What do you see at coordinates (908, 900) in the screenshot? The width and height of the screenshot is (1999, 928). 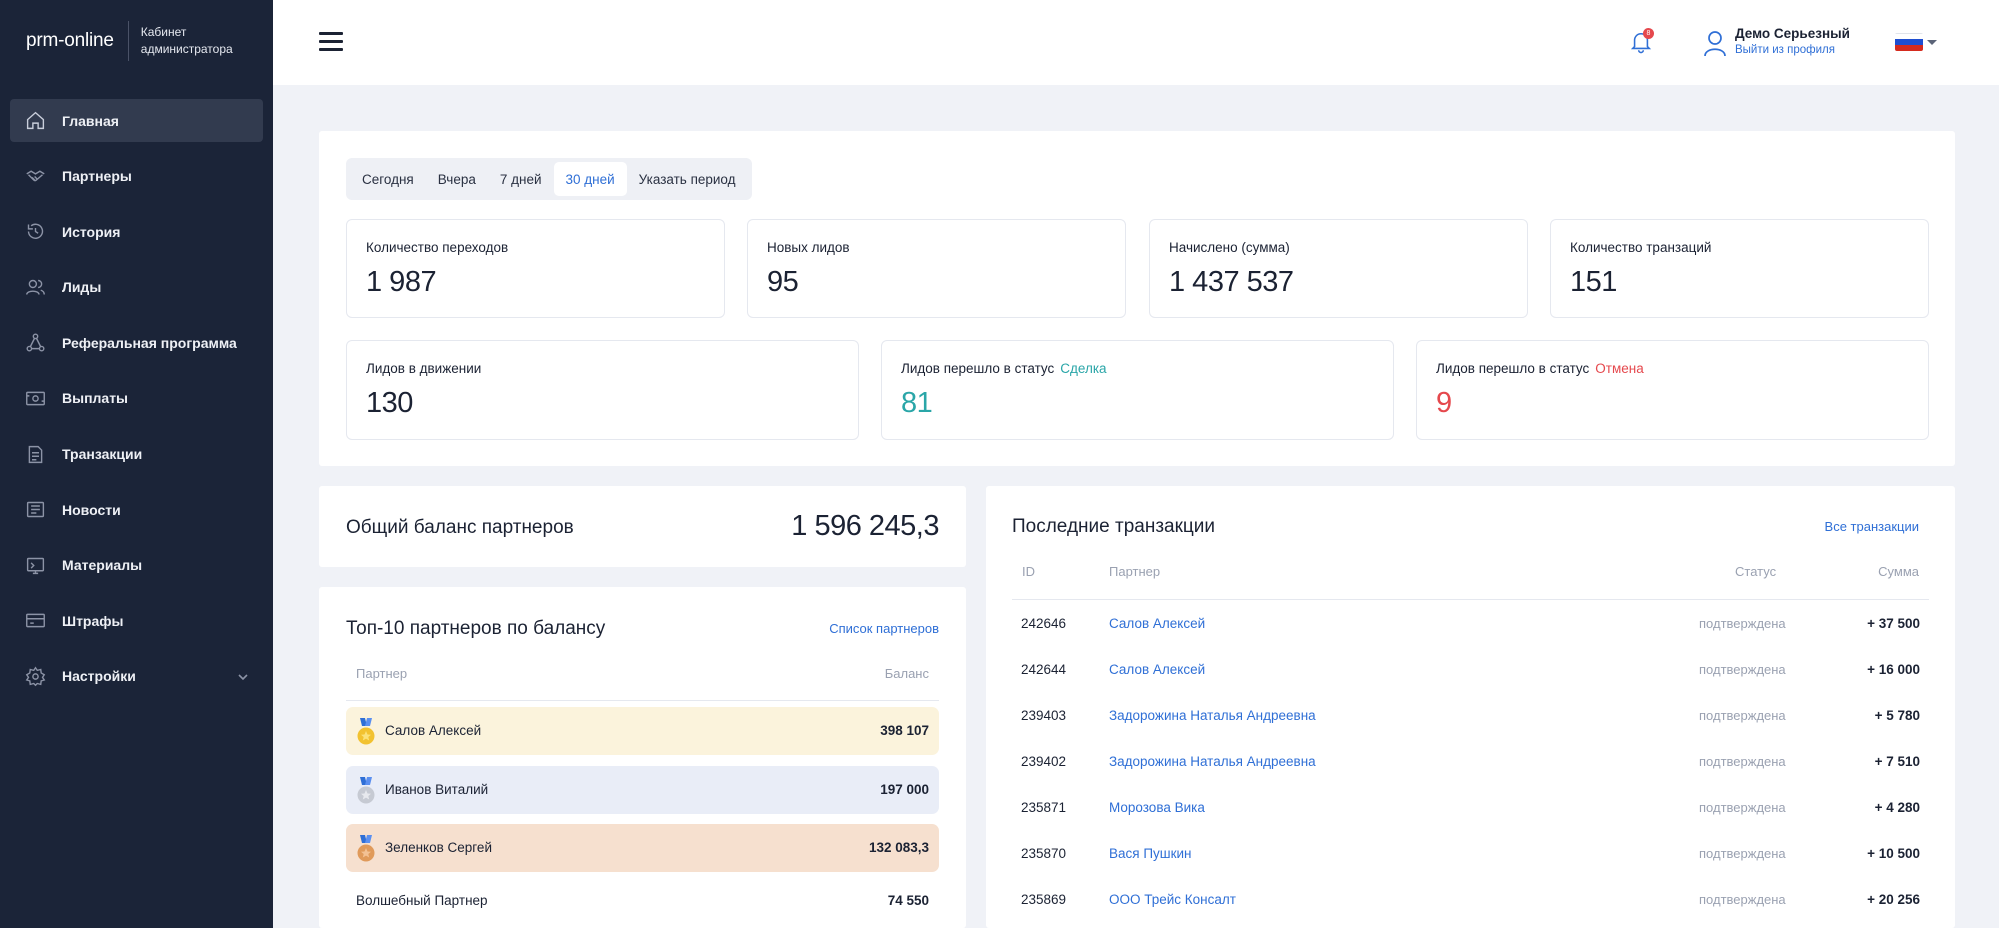 I see `partner-balance: 74 550` at bounding box center [908, 900].